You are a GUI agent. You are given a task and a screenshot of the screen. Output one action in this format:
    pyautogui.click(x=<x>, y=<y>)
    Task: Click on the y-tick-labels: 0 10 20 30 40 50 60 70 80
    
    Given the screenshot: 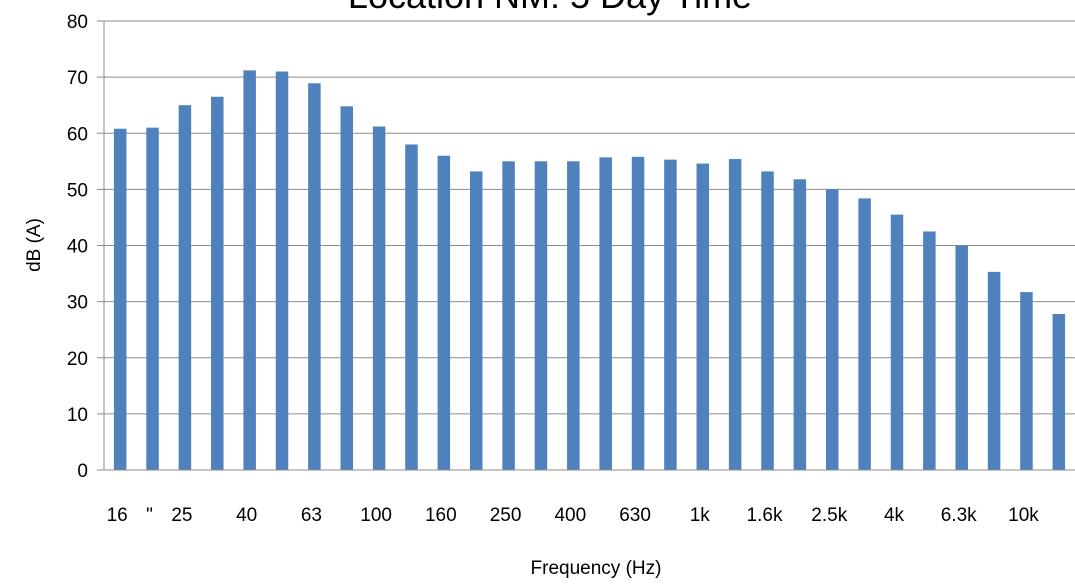 What is the action you would take?
    pyautogui.click(x=85, y=247)
    